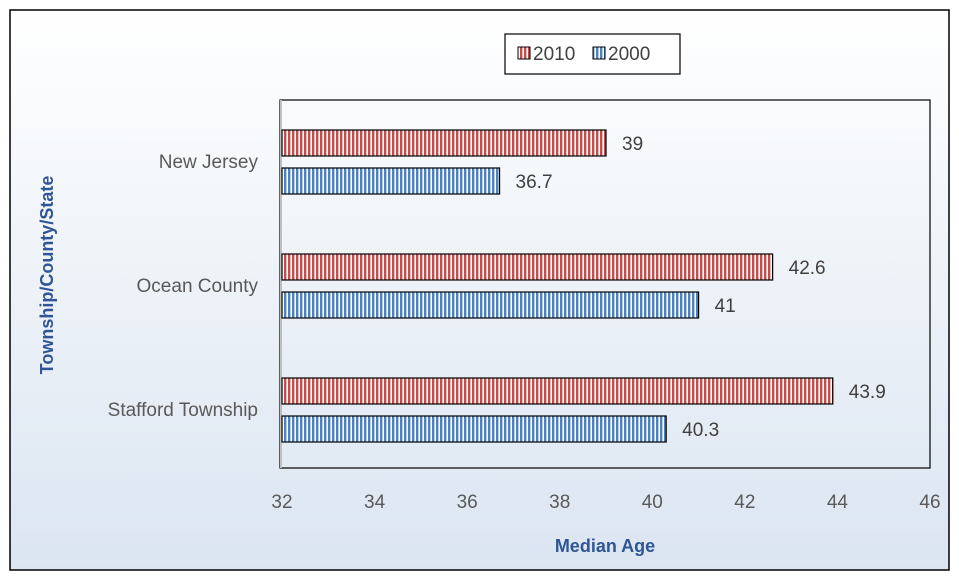  What do you see at coordinates (605, 546) in the screenshot?
I see `x-axis-title: Median Age` at bounding box center [605, 546].